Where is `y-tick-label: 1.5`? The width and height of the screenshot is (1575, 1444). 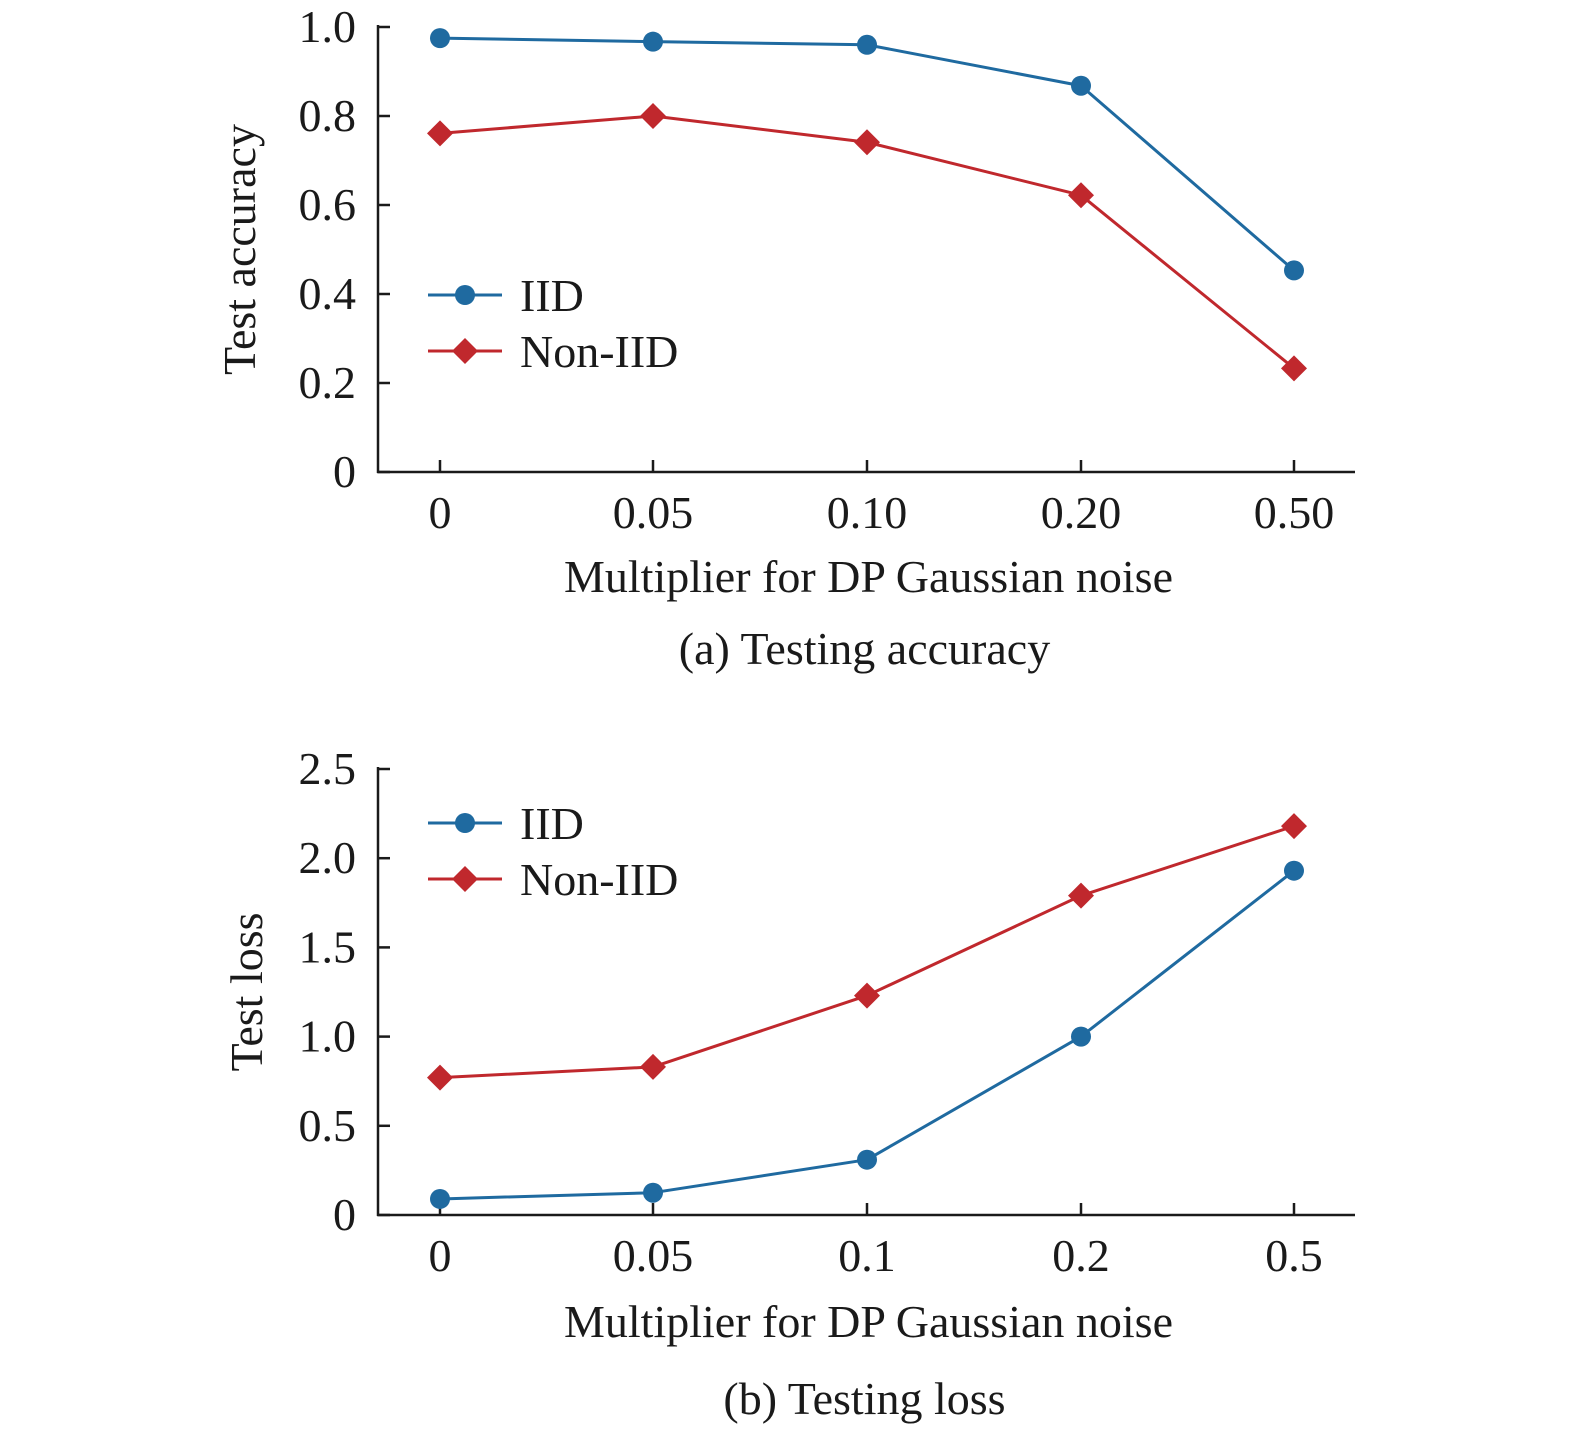 y-tick-label: 1.5 is located at coordinates (328, 946).